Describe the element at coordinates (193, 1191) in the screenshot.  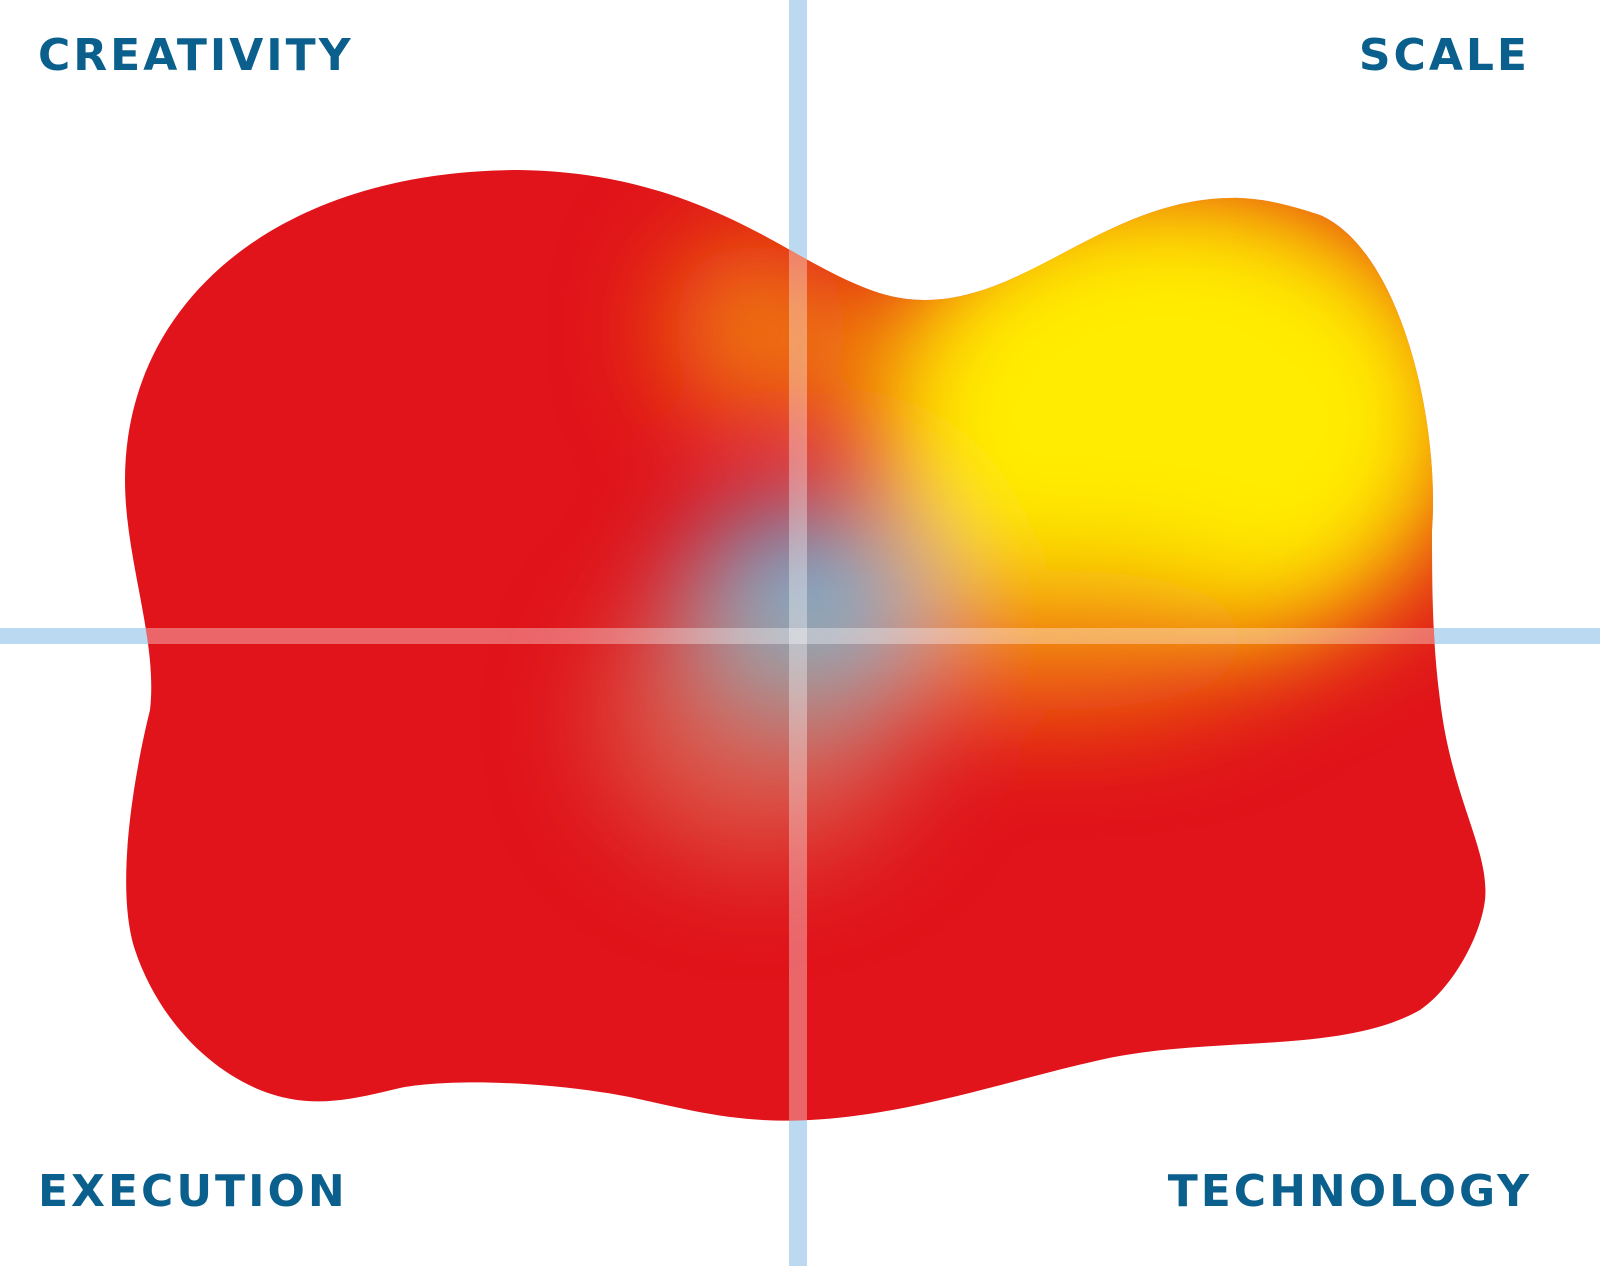
I see `label-execution: EXECUTION` at that location.